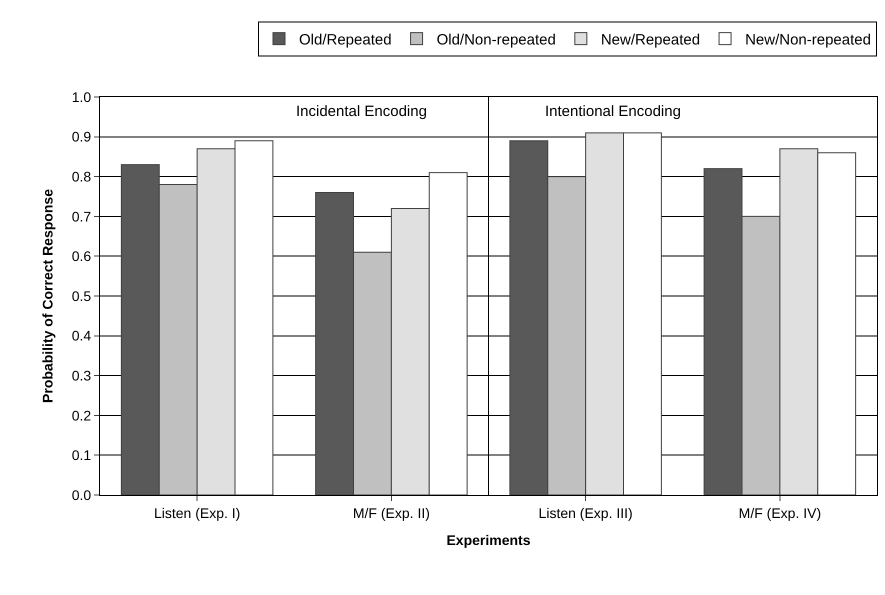  What do you see at coordinates (82, 455) in the screenshot?
I see `y-tick-label: 0.1` at bounding box center [82, 455].